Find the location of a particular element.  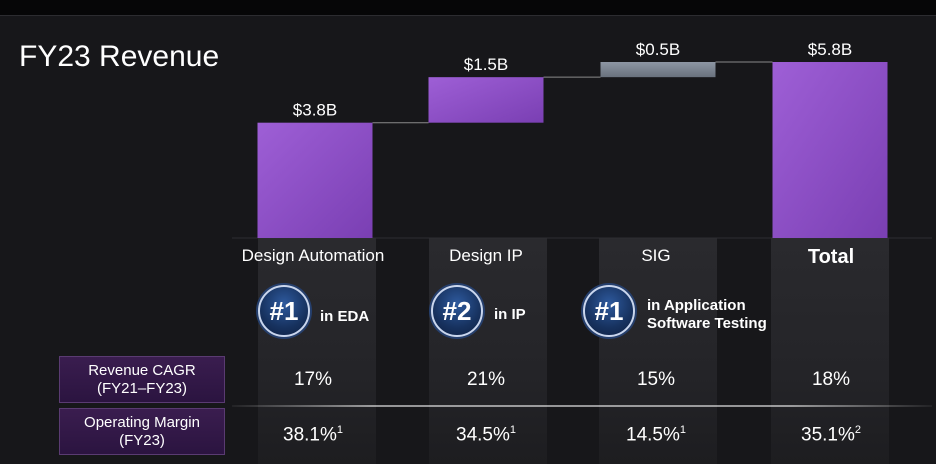

margin-design-automation: 38.1%1 is located at coordinates (313, 435).